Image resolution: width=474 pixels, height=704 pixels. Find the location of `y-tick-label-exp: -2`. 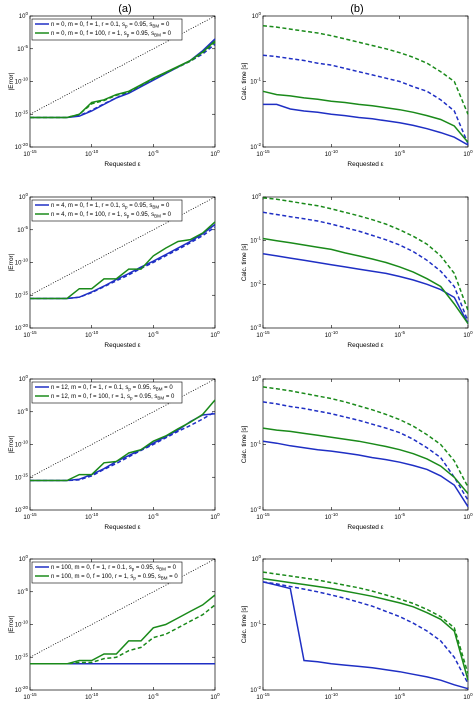

y-tick-label-exp: -2 is located at coordinates (259, 507).